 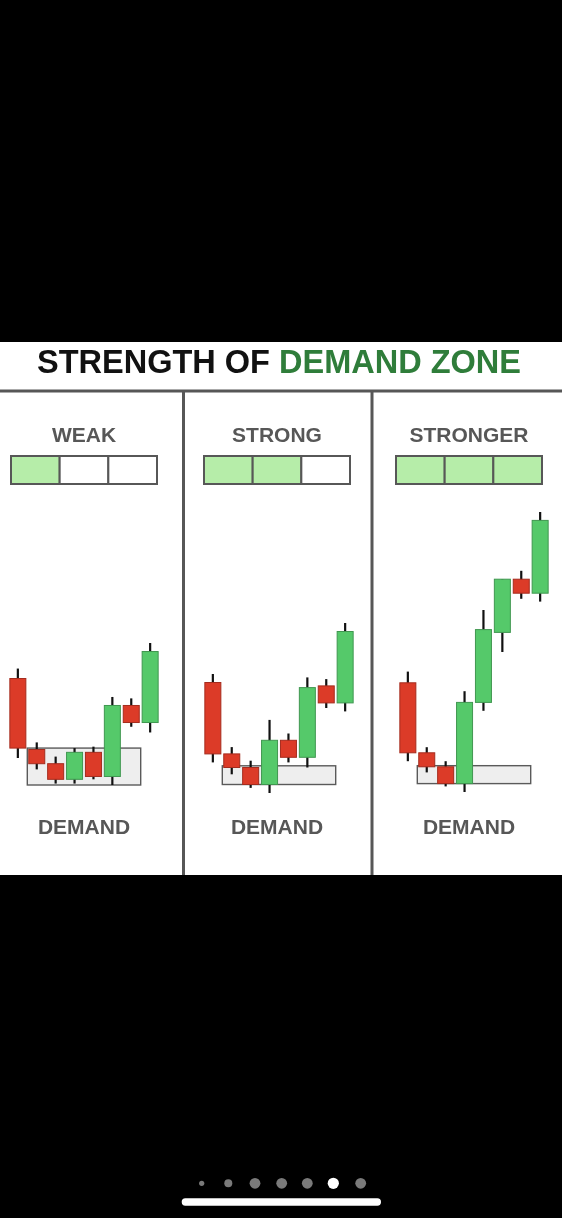 What do you see at coordinates (279, 362) in the screenshot?
I see `text: STRENGTH OF DEMAND ZONE` at bounding box center [279, 362].